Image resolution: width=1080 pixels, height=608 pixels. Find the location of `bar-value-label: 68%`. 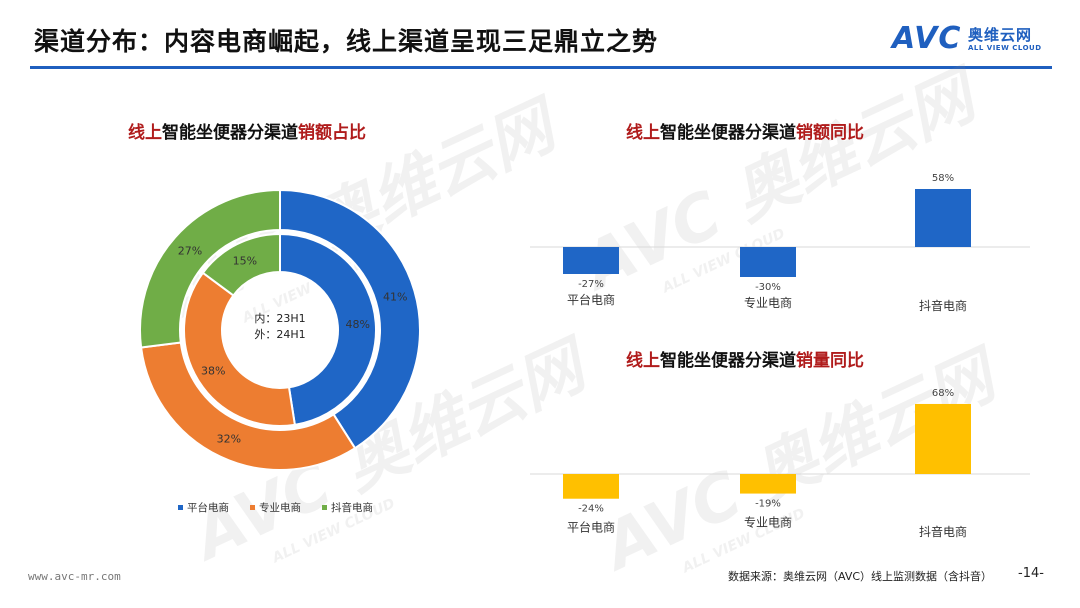

bar-value-label: 68% is located at coordinates (943, 393).